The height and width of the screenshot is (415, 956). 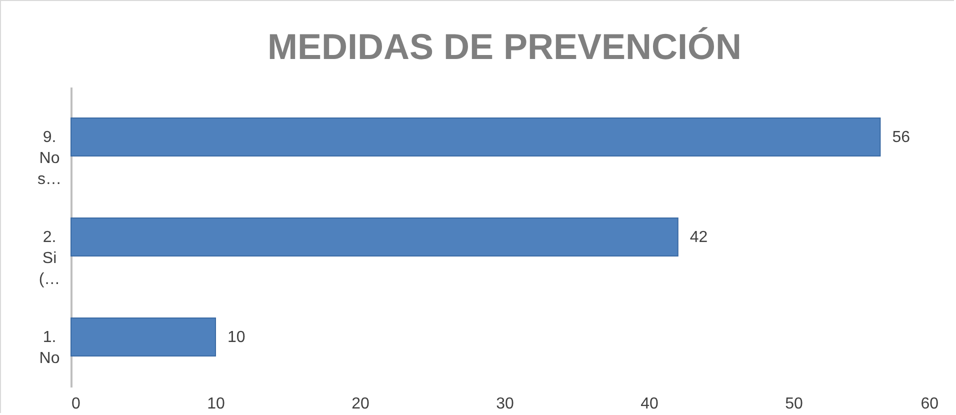 What do you see at coordinates (901, 137) in the screenshot?
I see `data-label: 56` at bounding box center [901, 137].